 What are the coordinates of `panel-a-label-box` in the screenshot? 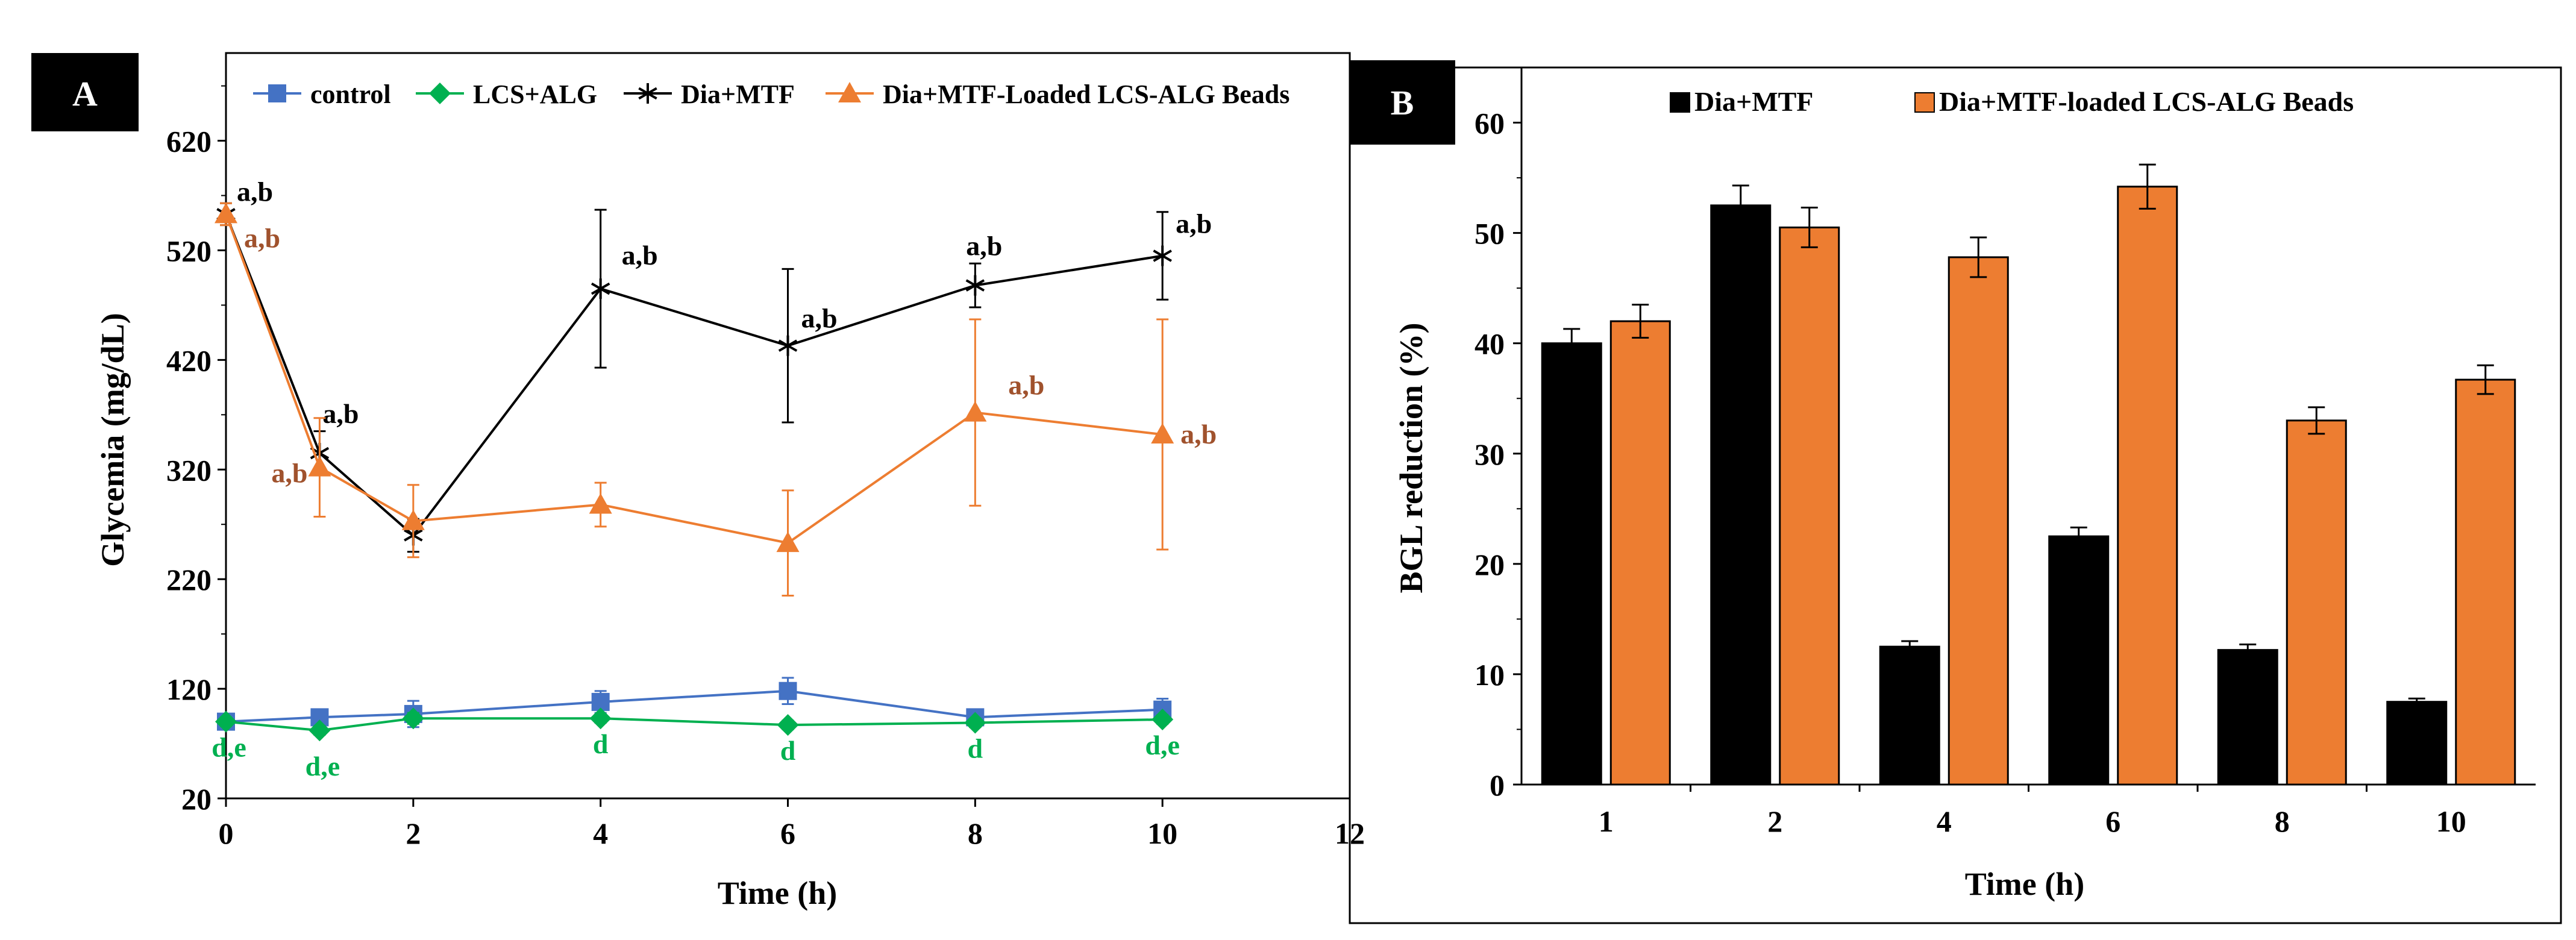 It's located at (85, 92).